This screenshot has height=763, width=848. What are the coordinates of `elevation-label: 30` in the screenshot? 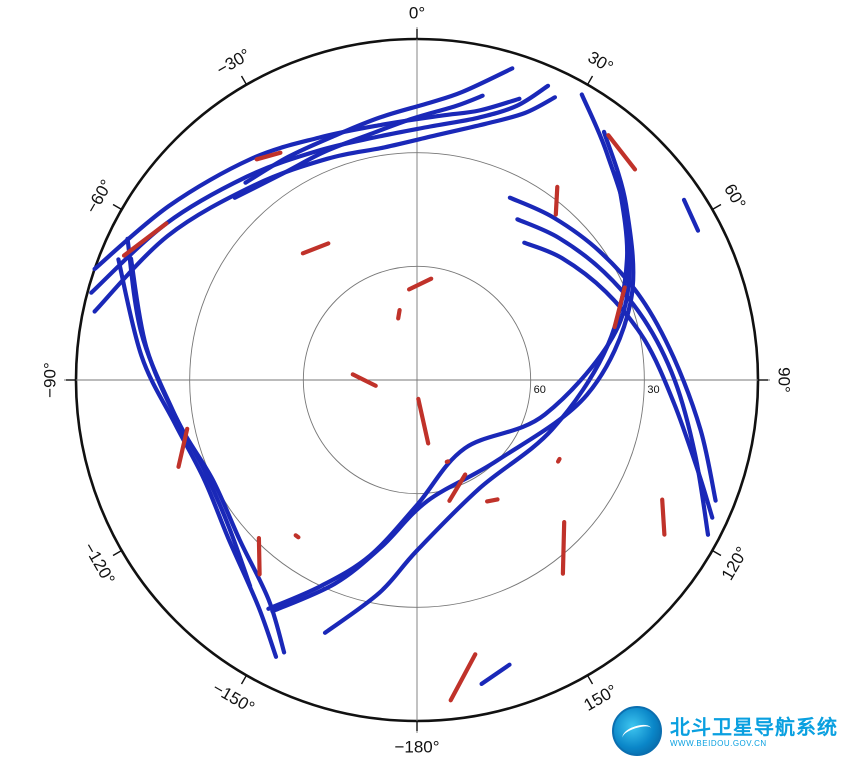 It's located at (653, 390).